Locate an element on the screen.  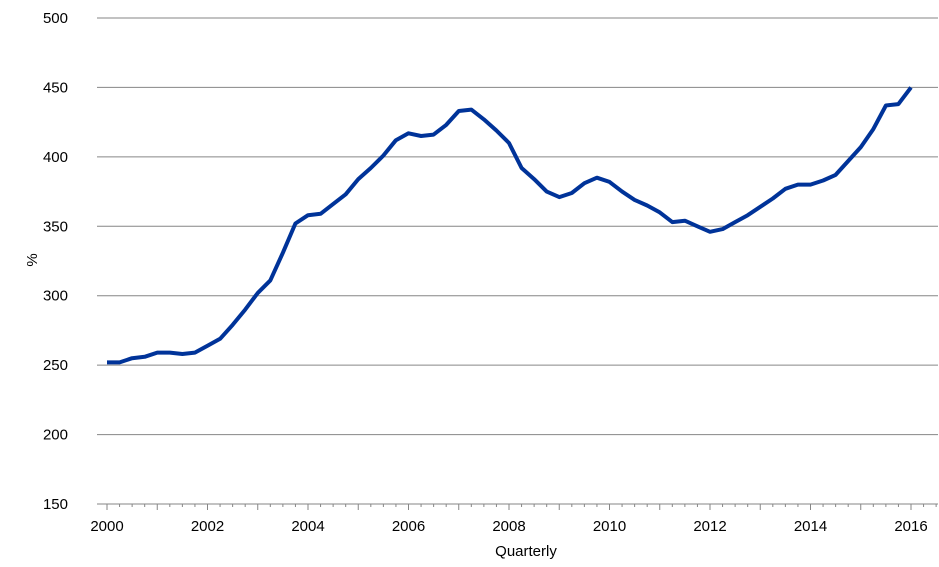
x-axis-title: Quarterly is located at coordinates (526, 551).